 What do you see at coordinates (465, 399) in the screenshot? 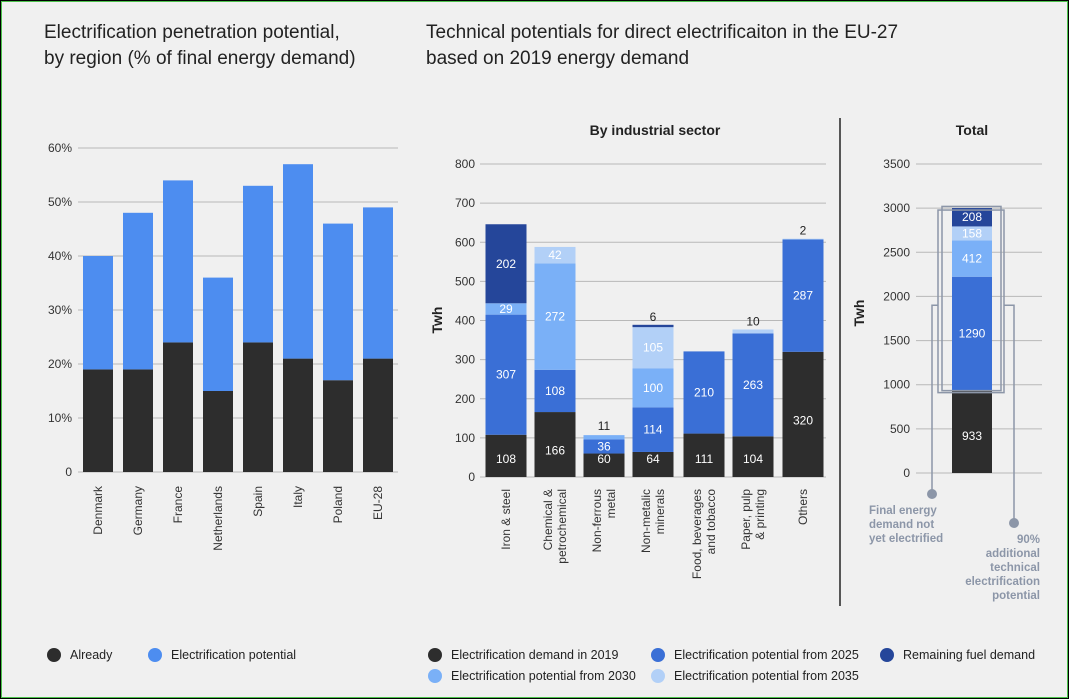
I see `sector-y-tick-label: 200` at bounding box center [465, 399].